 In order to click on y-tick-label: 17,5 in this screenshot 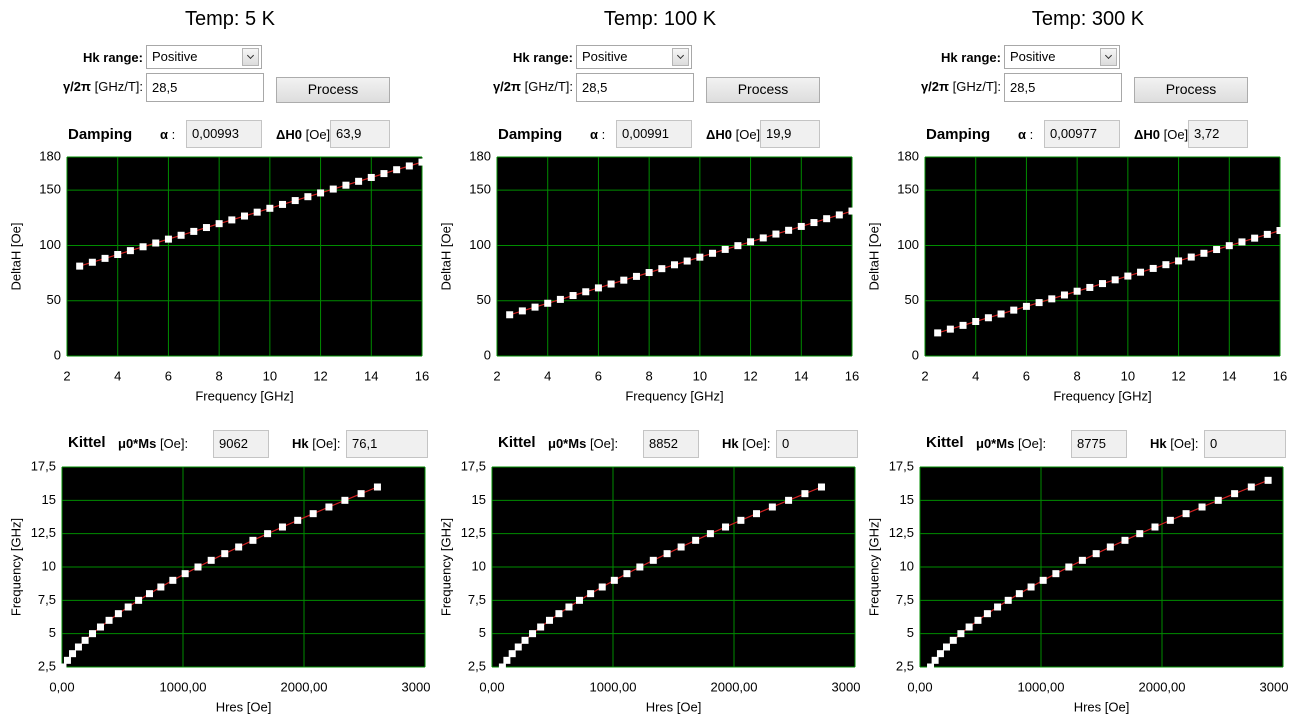, I will do `click(473, 465)`.